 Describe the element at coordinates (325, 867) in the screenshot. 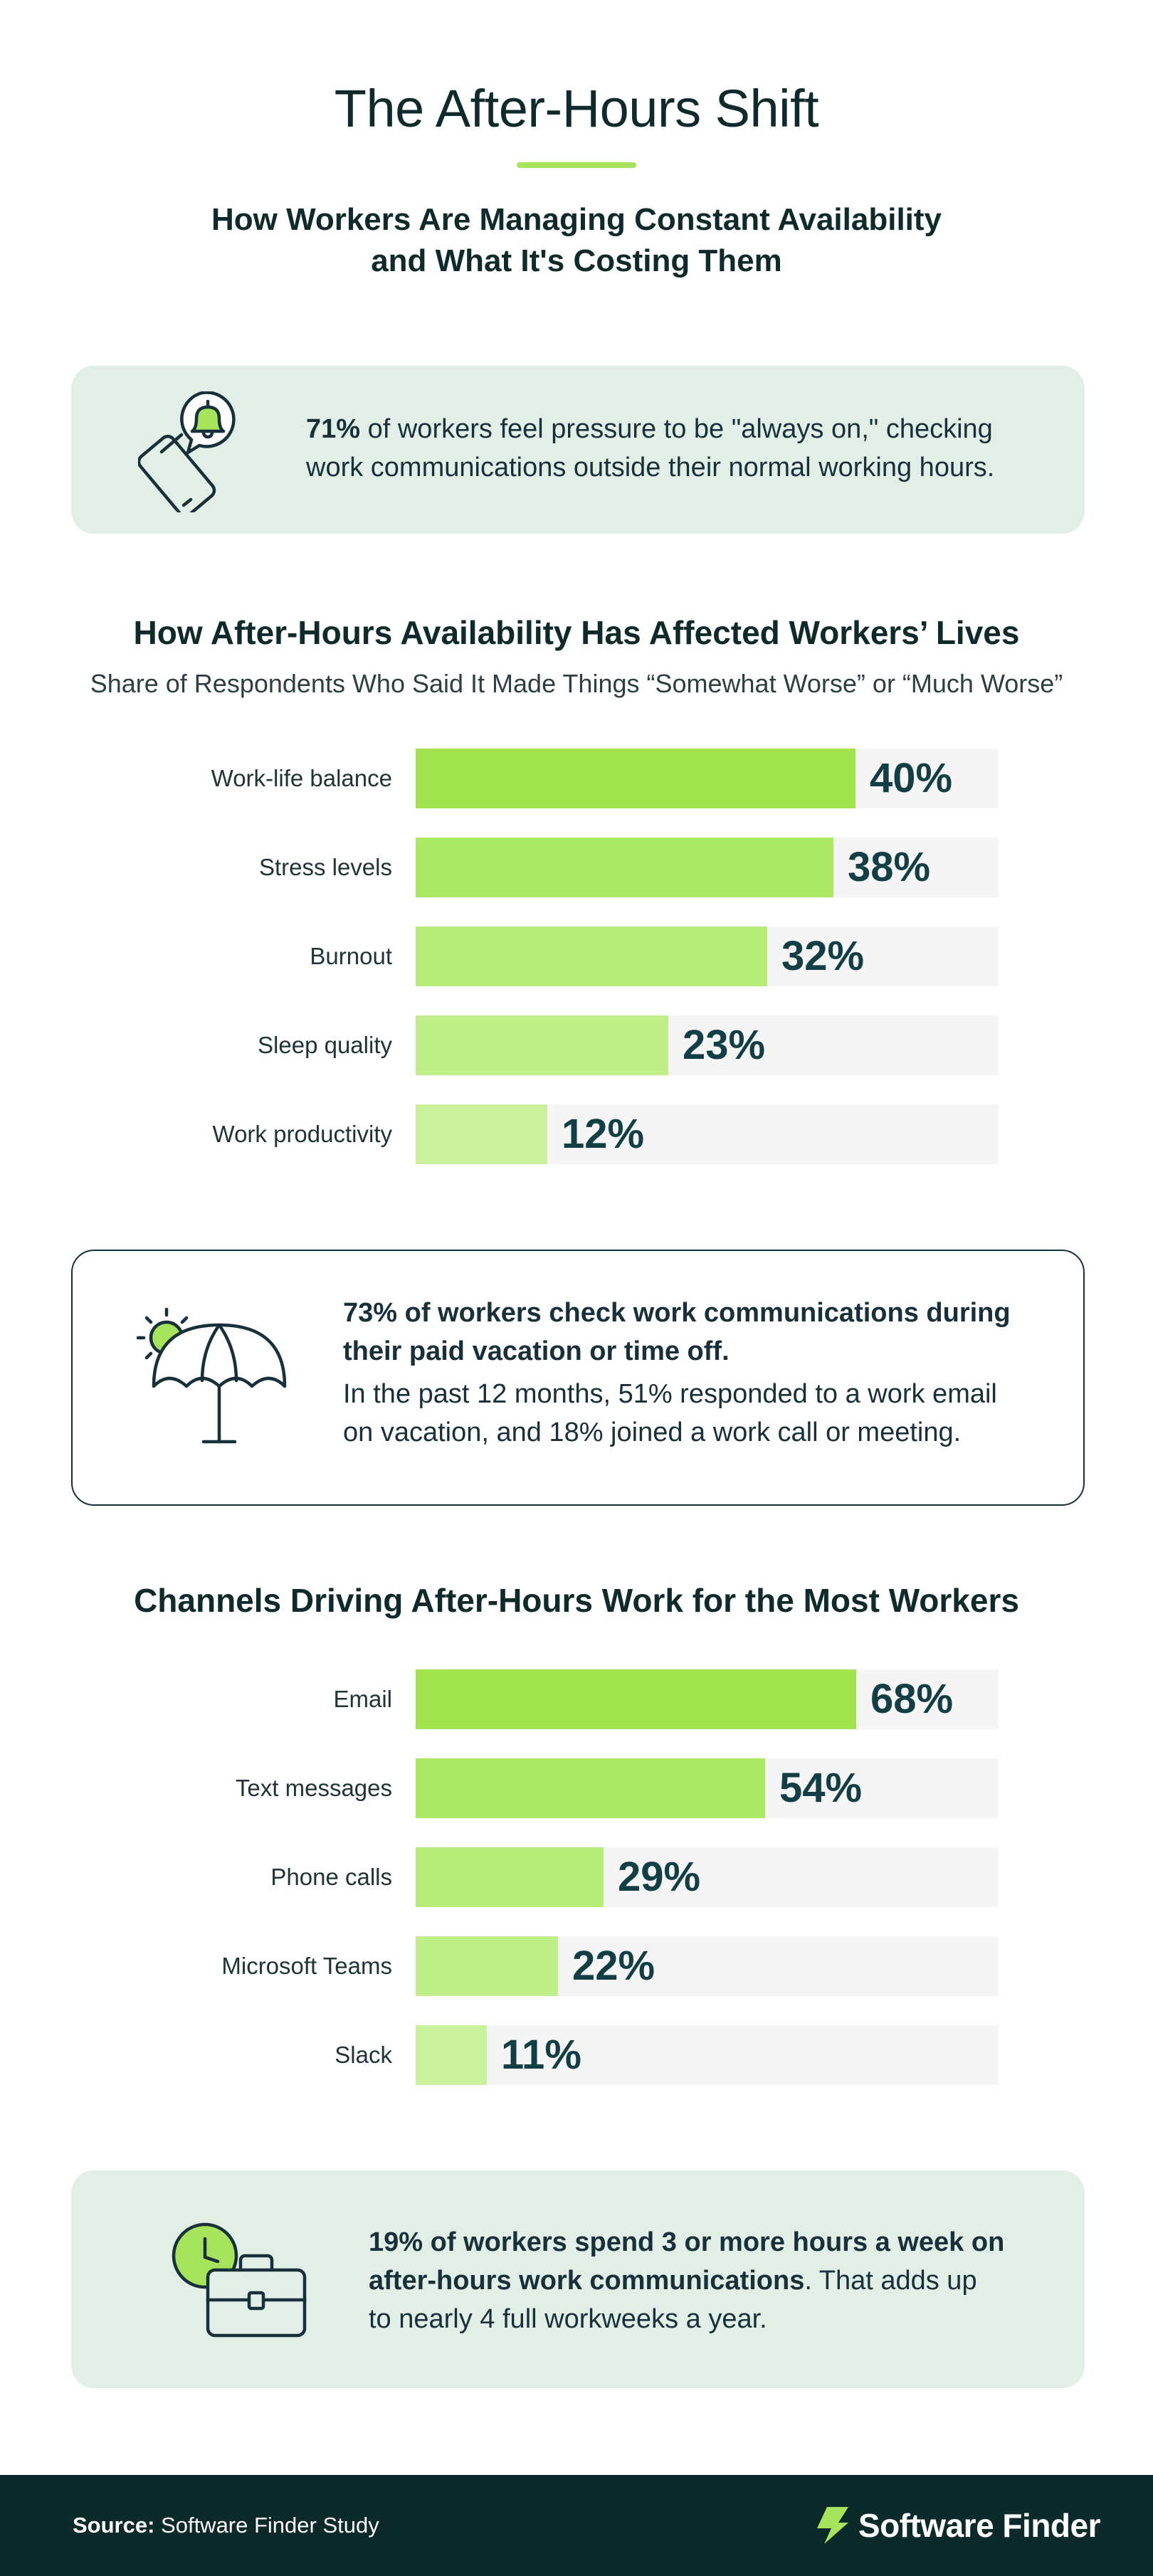

I see `bar-category-label: Stress levels` at that location.